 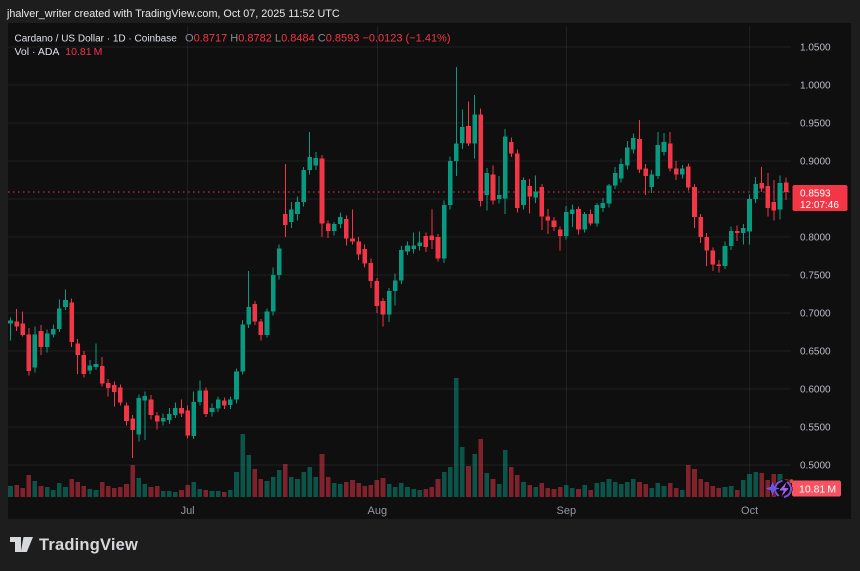 I want to click on svg-text: 1.0500, so click(x=815, y=48).